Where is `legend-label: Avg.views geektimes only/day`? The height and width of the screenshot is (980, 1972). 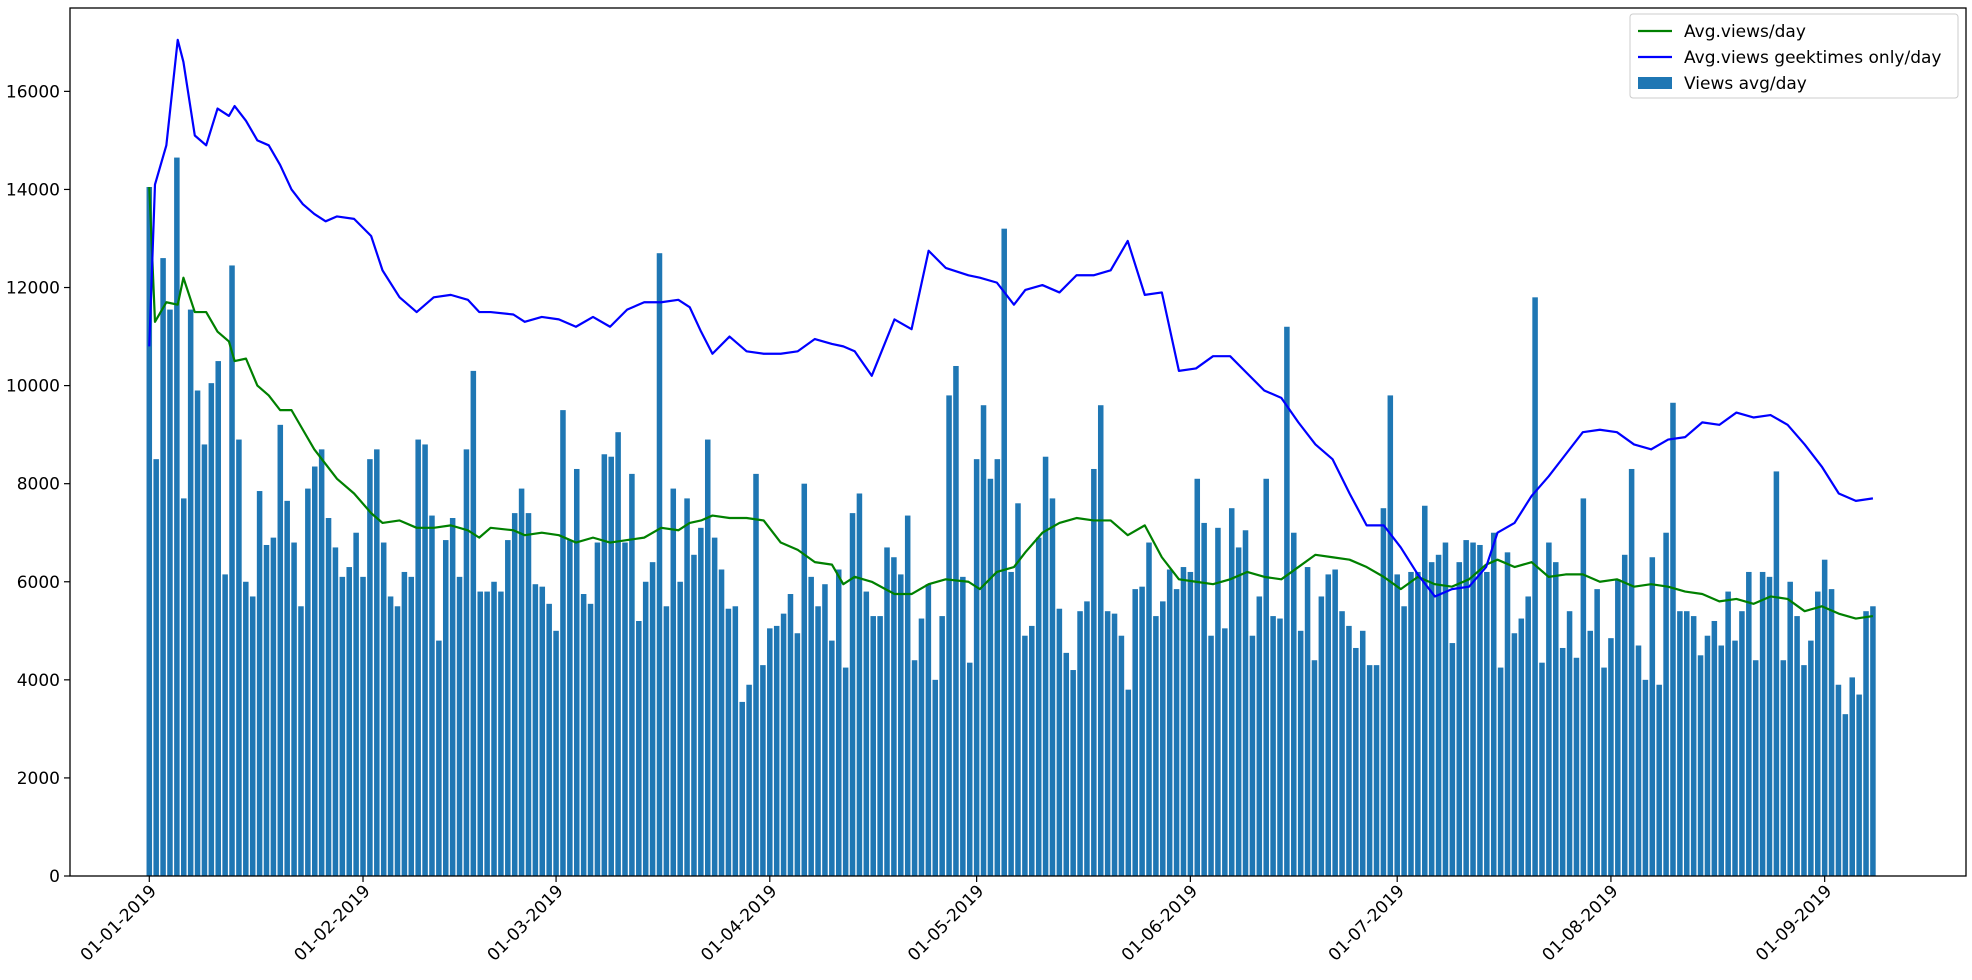
legend-label: Avg.views geektimes only/day is located at coordinates (1812, 58).